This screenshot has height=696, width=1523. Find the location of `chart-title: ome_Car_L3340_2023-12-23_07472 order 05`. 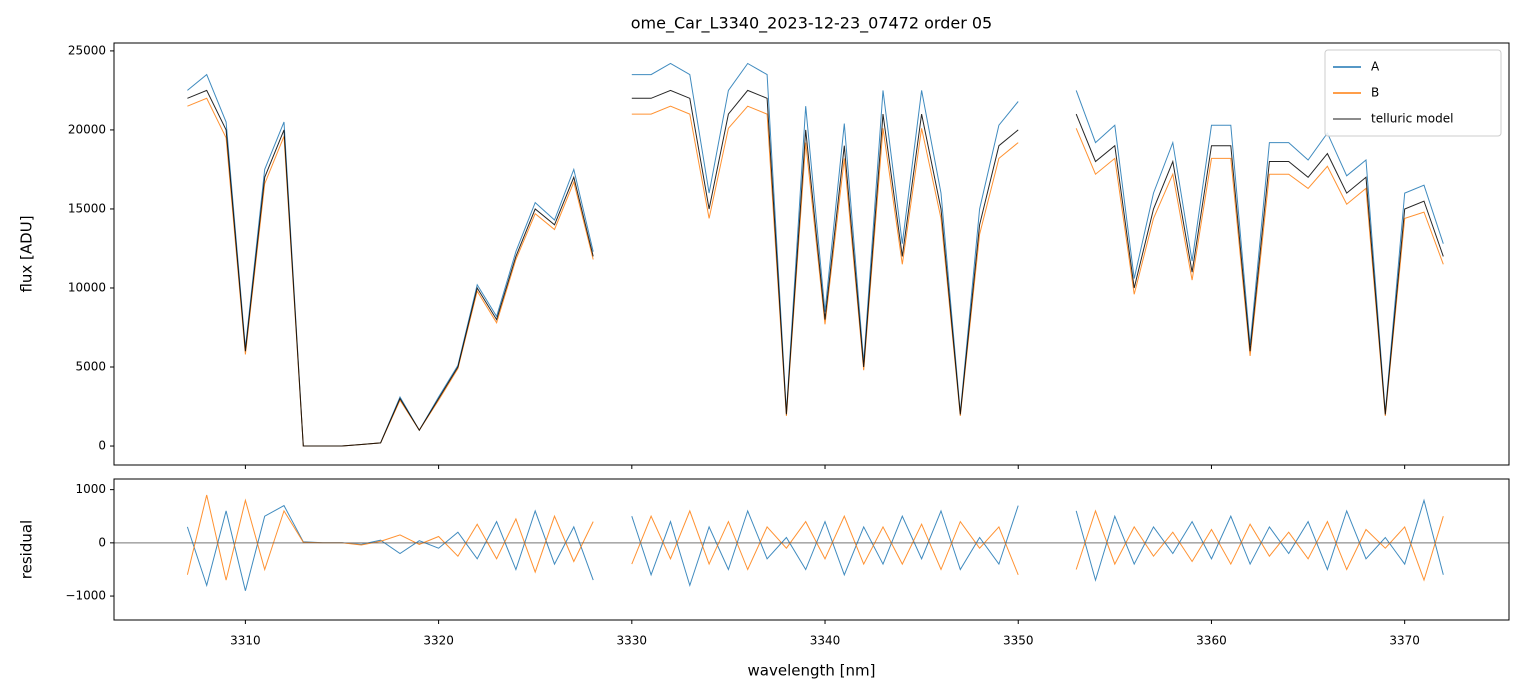

chart-title: ome_Car_L3340_2023-12-23_07472 order 05 is located at coordinates (811, 24).